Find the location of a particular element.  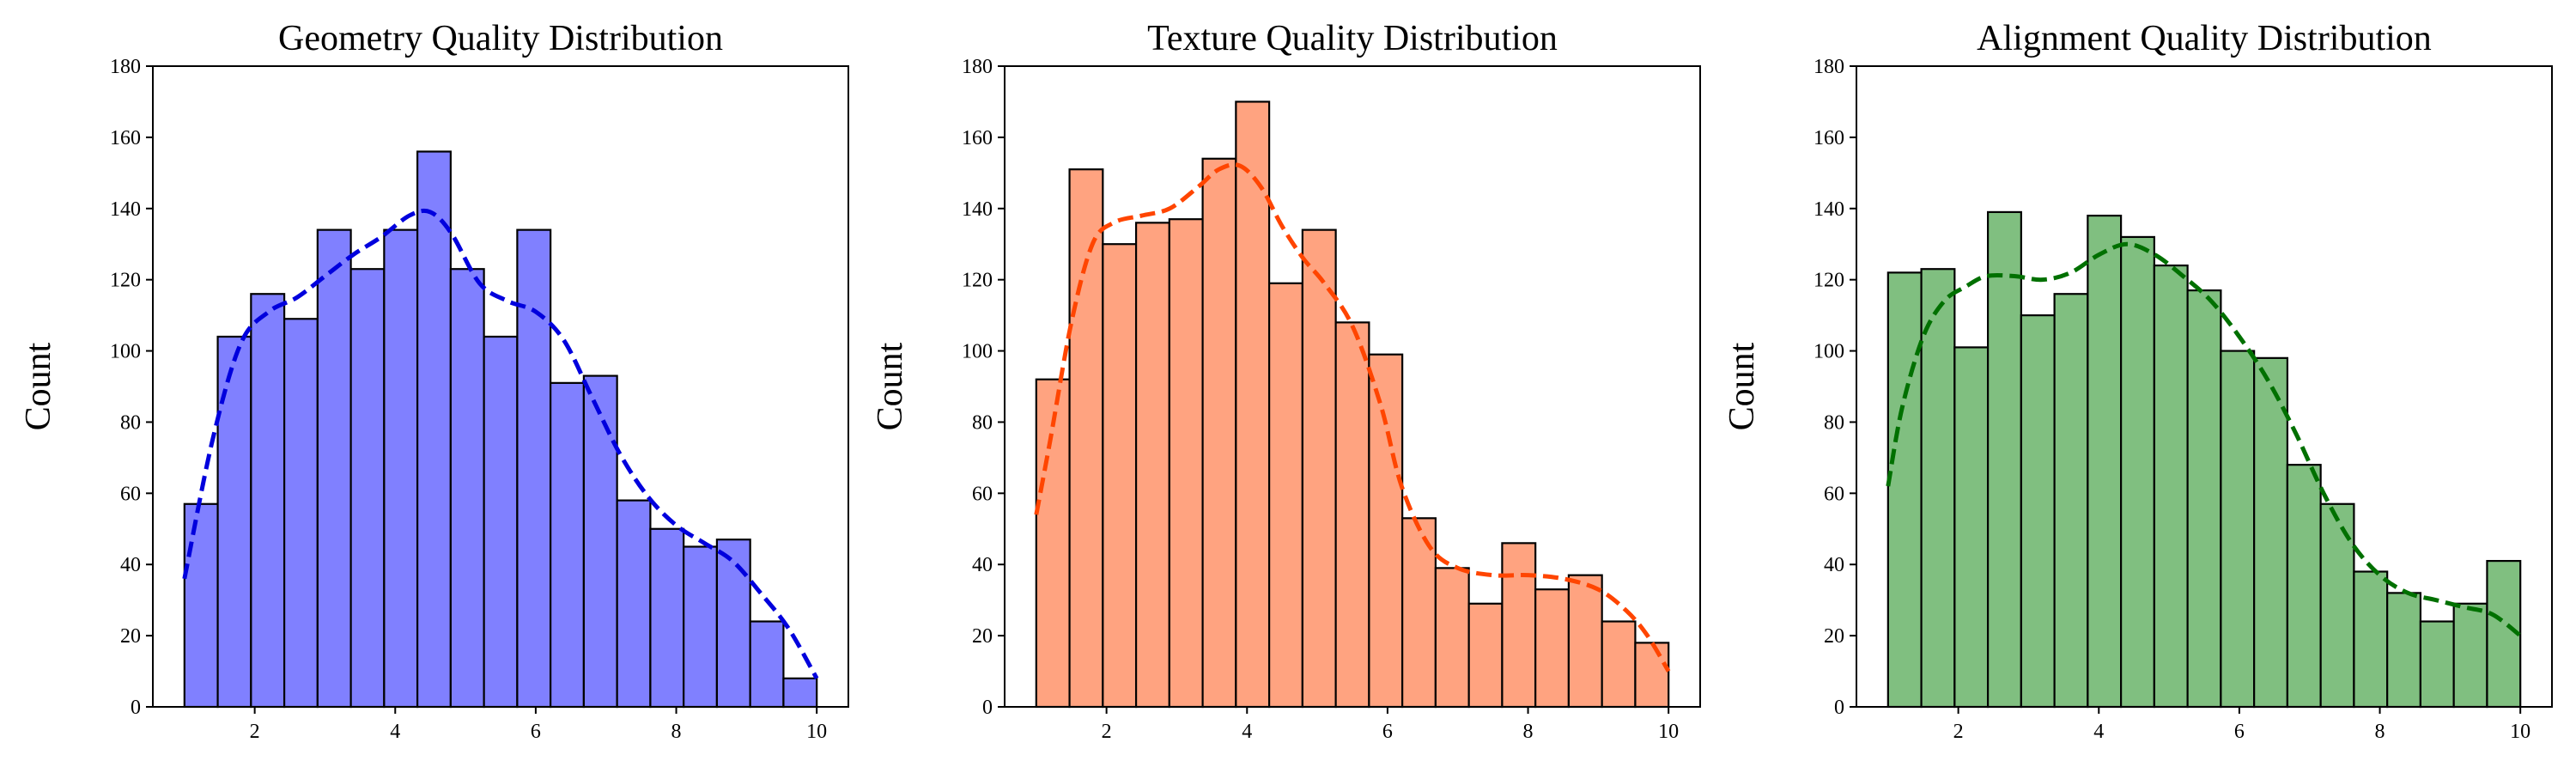

texture-x-tick-label: 8 is located at coordinates (1528, 732).